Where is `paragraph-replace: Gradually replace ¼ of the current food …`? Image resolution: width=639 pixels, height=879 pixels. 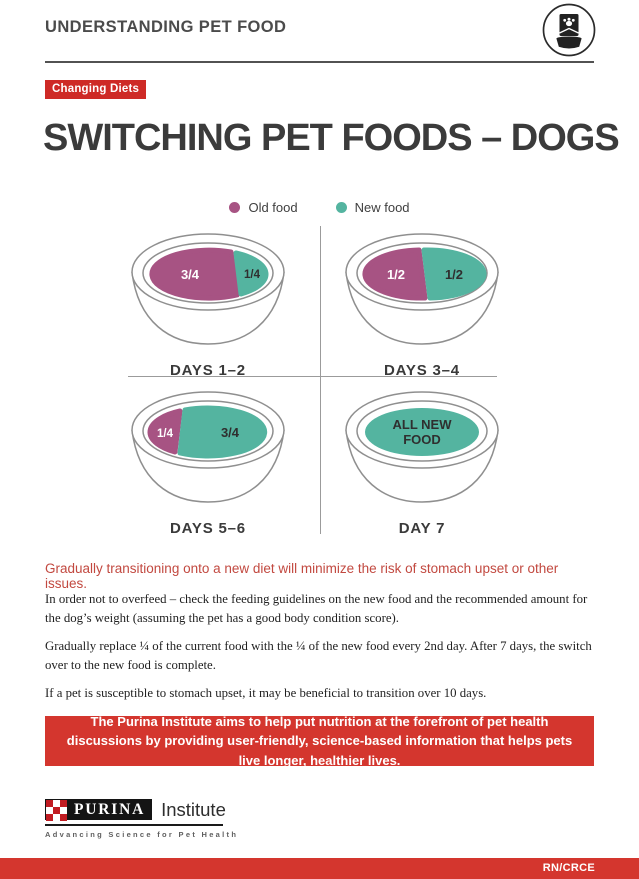
paragraph-replace: Gradually replace ¼ of the current food … is located at coordinates (318, 655).